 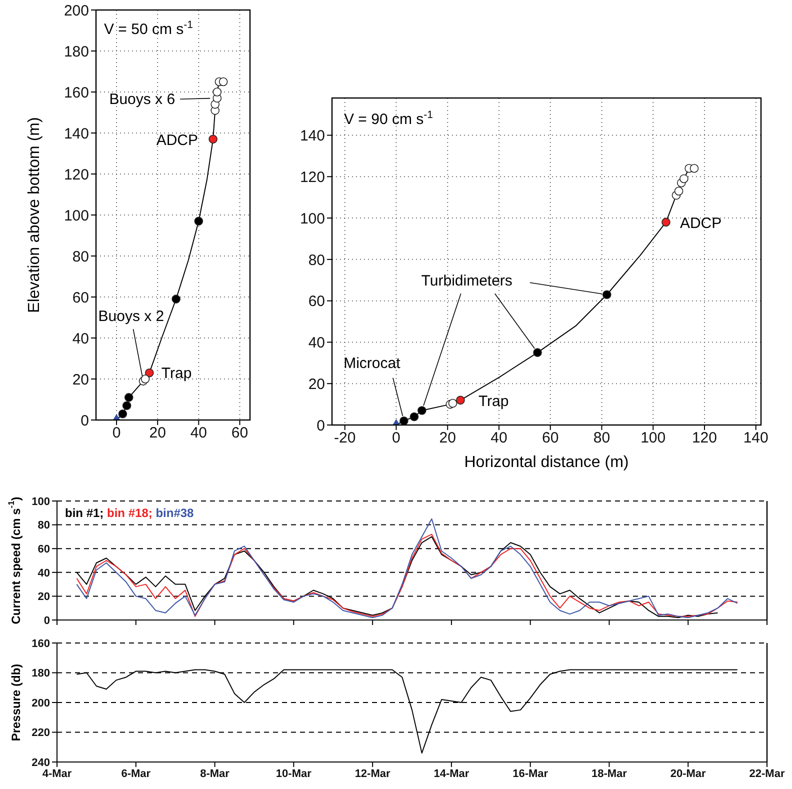 What do you see at coordinates (407, 568) in the screenshot?
I see `line-series` at bounding box center [407, 568].